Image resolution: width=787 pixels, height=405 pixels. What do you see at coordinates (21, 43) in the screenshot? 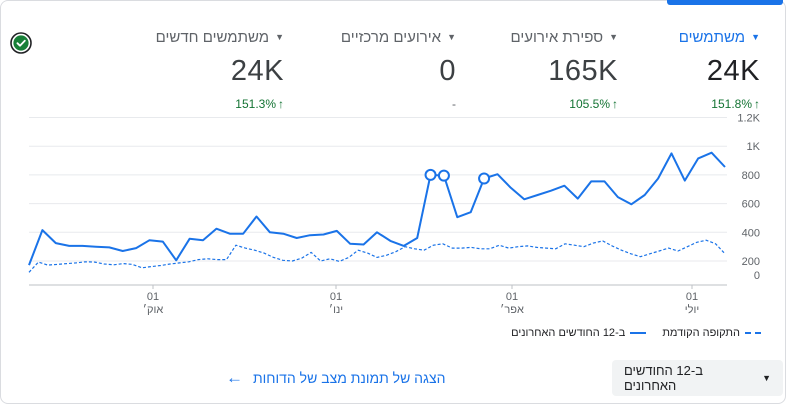
I see `check-circle-icon` at bounding box center [21, 43].